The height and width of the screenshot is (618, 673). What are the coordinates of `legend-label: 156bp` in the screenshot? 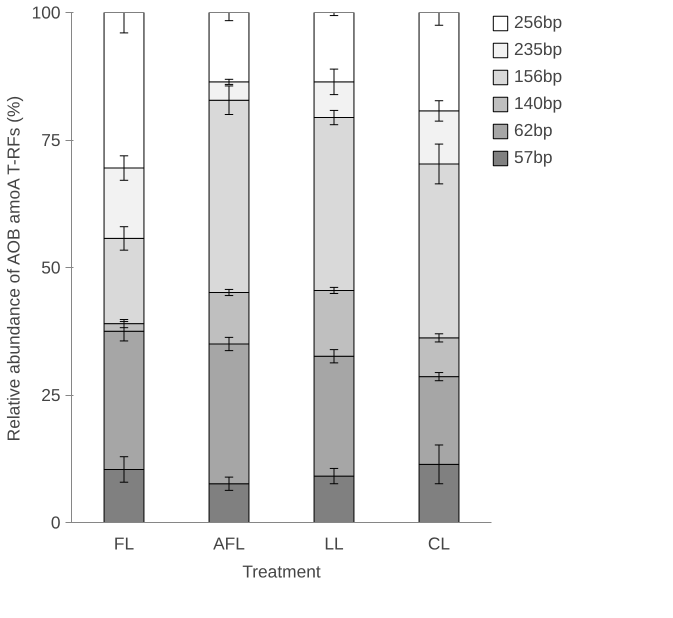 It's located at (538, 76).